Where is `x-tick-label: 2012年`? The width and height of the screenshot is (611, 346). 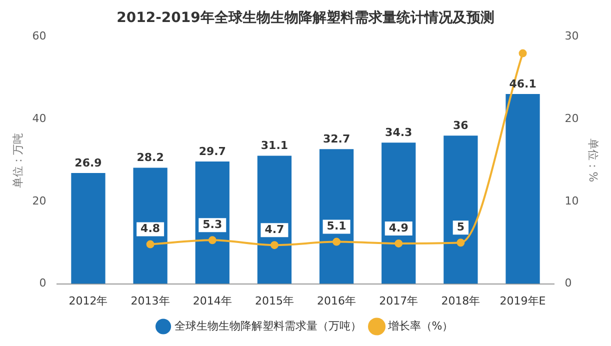
x-tick-label: 2012年 is located at coordinates (88, 301).